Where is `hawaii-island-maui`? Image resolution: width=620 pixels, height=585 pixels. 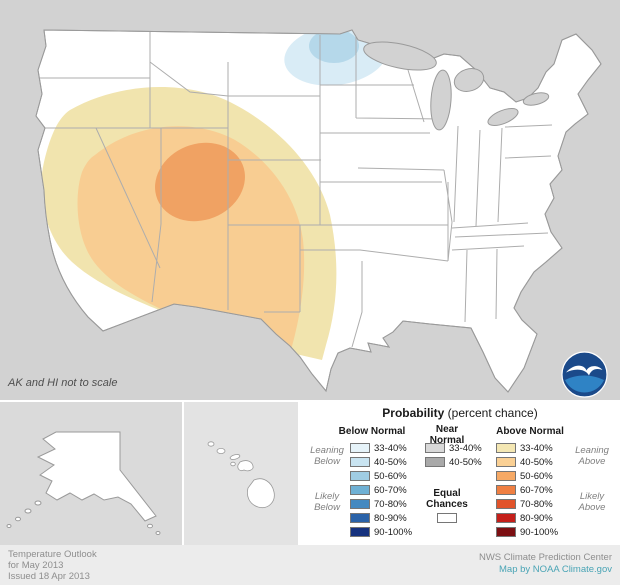 hawaii-island-maui is located at coordinates (245, 466).